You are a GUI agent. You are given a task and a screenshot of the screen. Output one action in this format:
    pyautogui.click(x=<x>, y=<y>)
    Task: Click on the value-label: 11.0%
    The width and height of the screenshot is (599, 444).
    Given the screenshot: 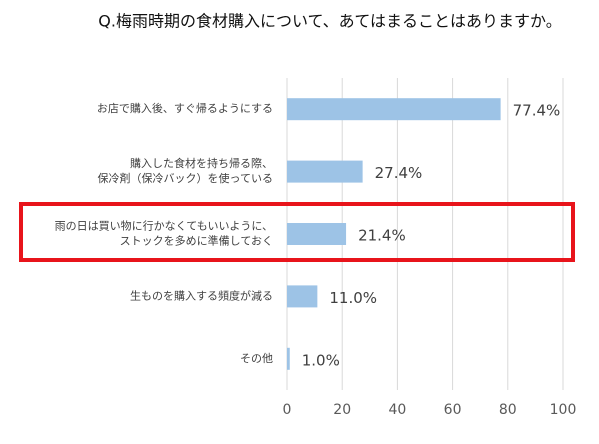 What is the action you would take?
    pyautogui.click(x=353, y=298)
    